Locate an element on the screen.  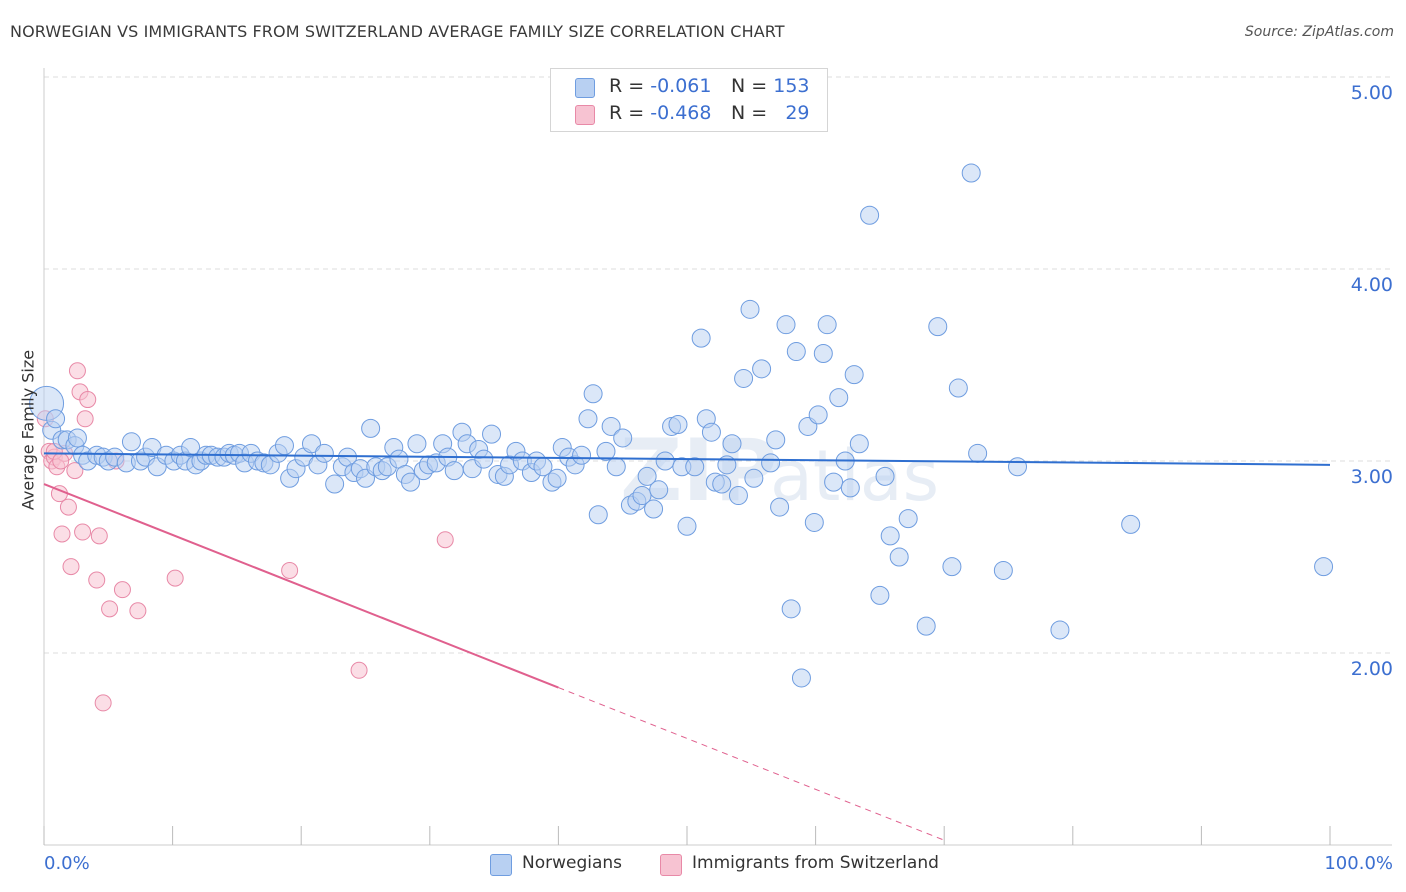
y-tick-label: 2.00 is located at coordinates (1372, 669).